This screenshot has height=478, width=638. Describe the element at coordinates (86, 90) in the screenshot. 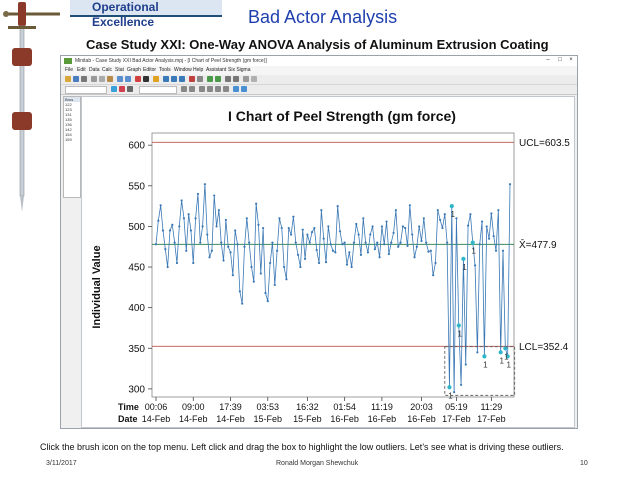

I see `worksheet-dropdown` at that location.